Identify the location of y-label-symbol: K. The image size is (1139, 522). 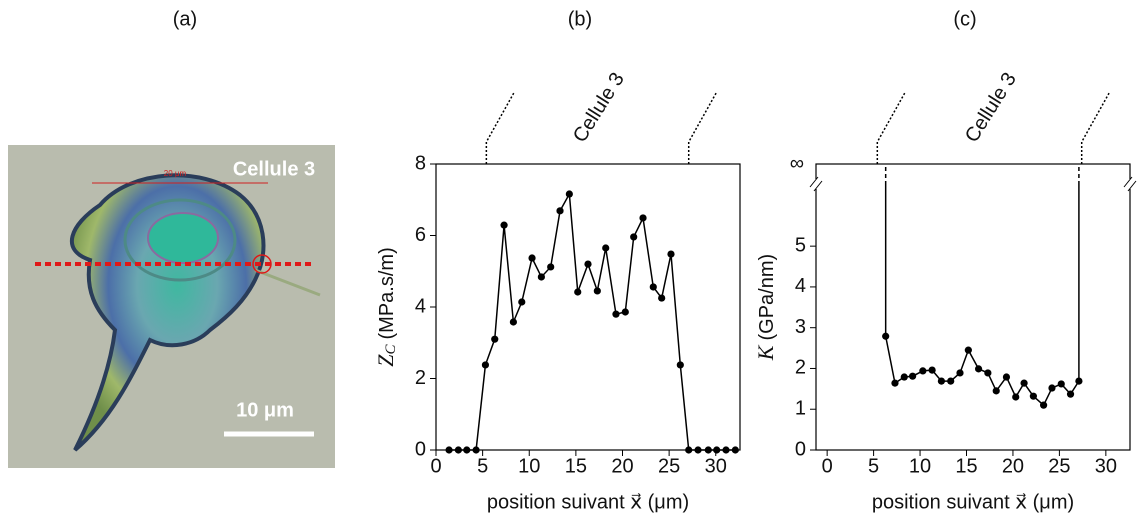
(765, 352).